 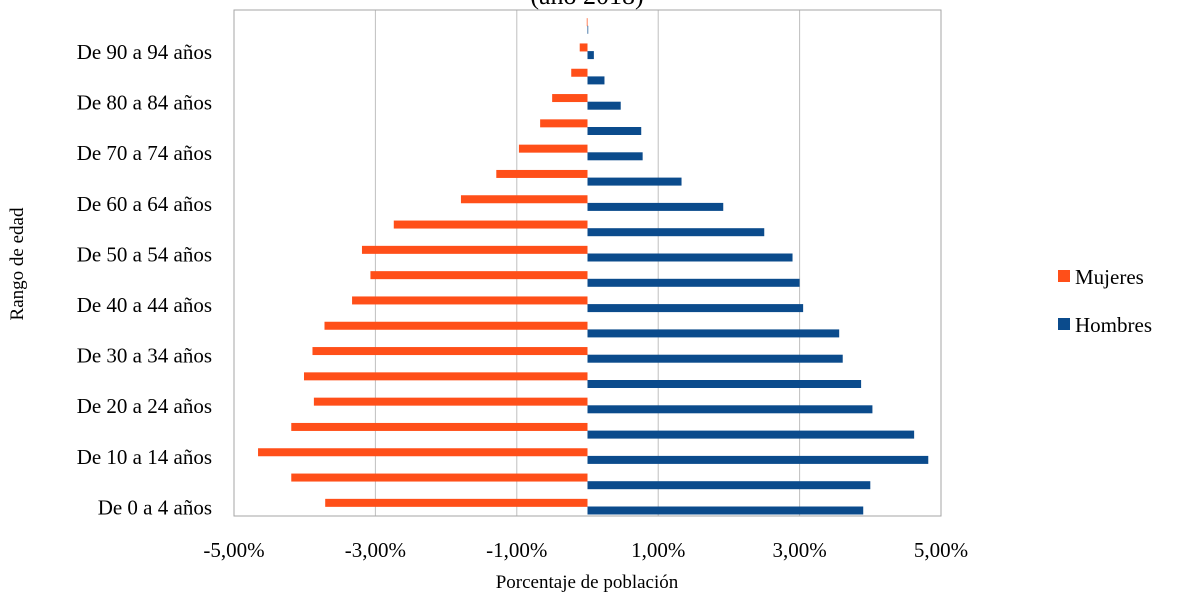 I want to click on y-tick-label: De 80 a 84 años, so click(x=144, y=103).